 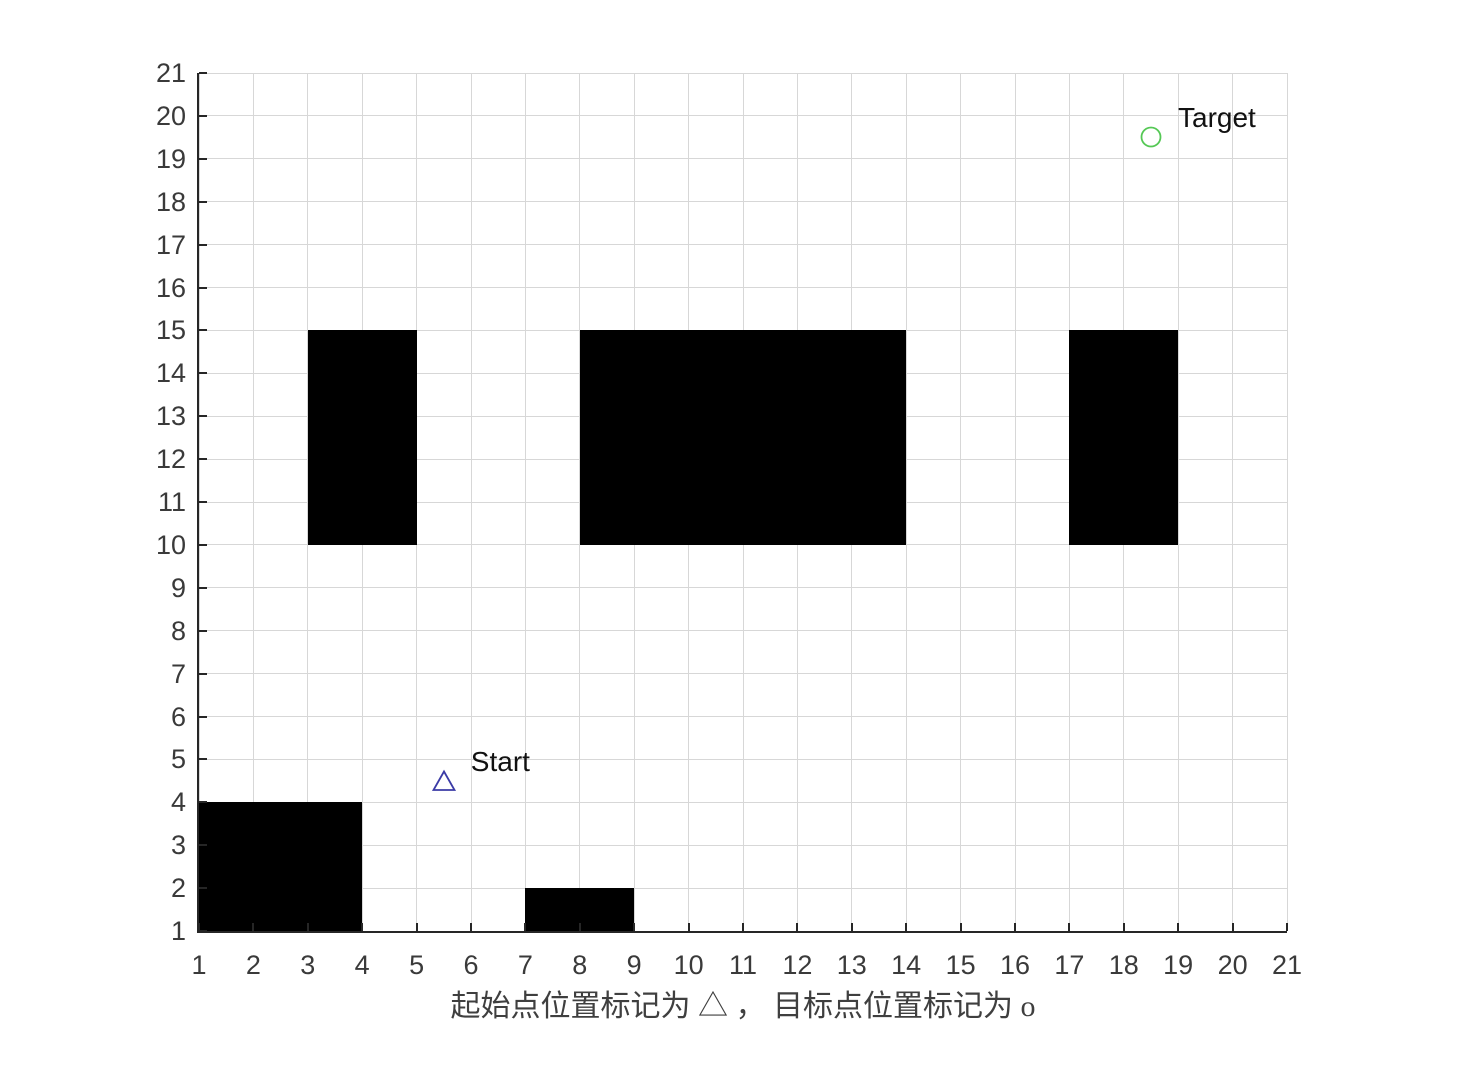 I want to click on y-tick-label: 8, so click(x=178, y=630).